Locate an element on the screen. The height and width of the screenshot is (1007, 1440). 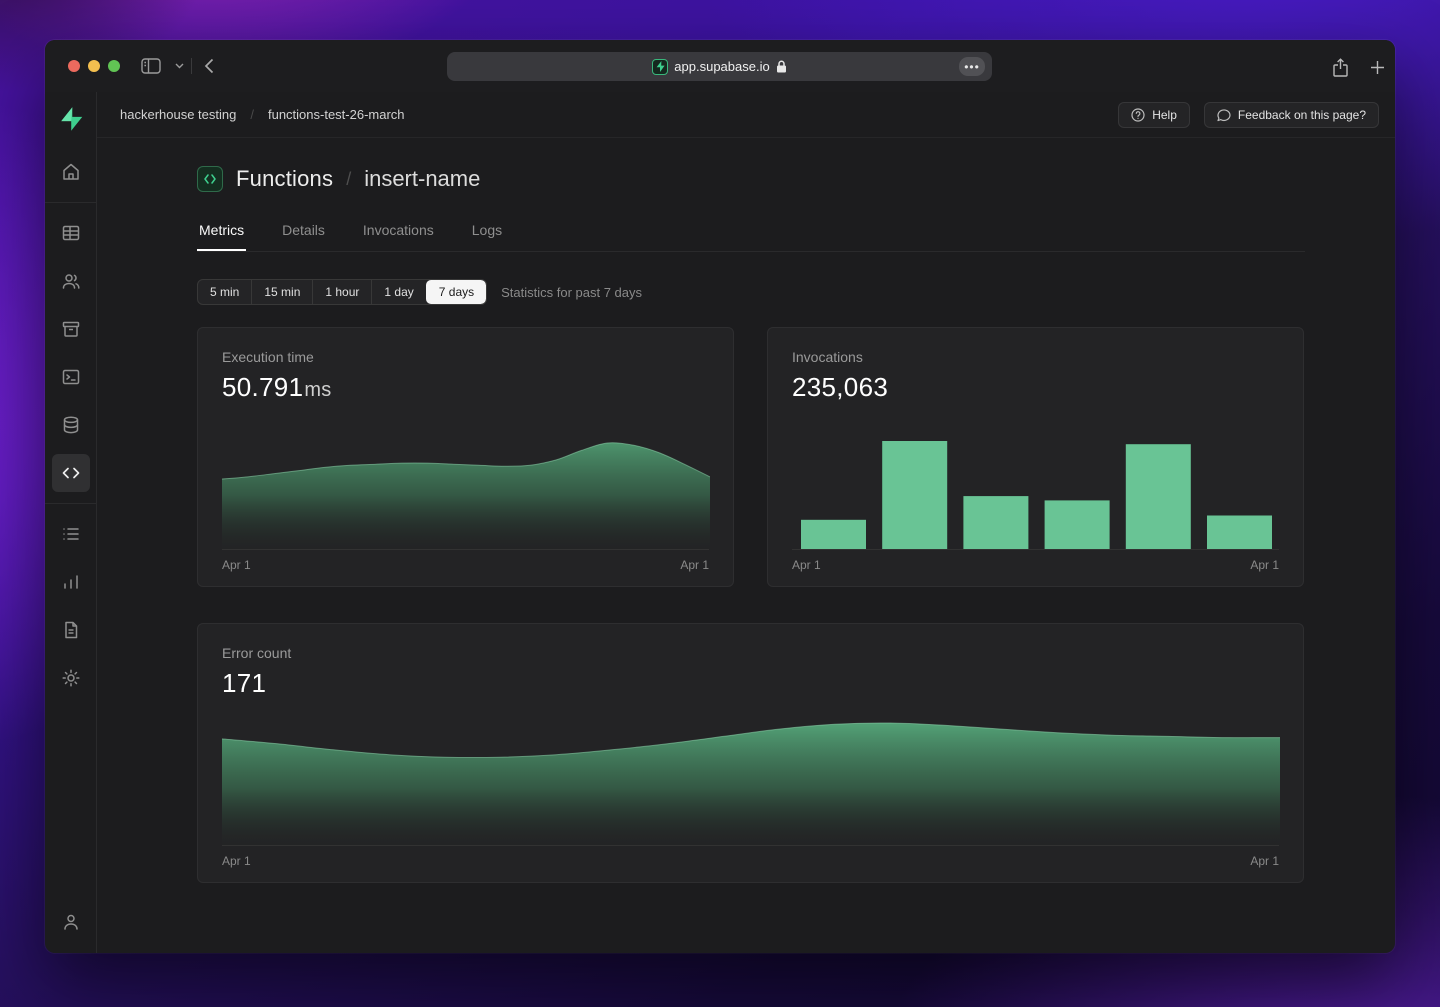
card-title: Invocations is located at coordinates (827, 357).